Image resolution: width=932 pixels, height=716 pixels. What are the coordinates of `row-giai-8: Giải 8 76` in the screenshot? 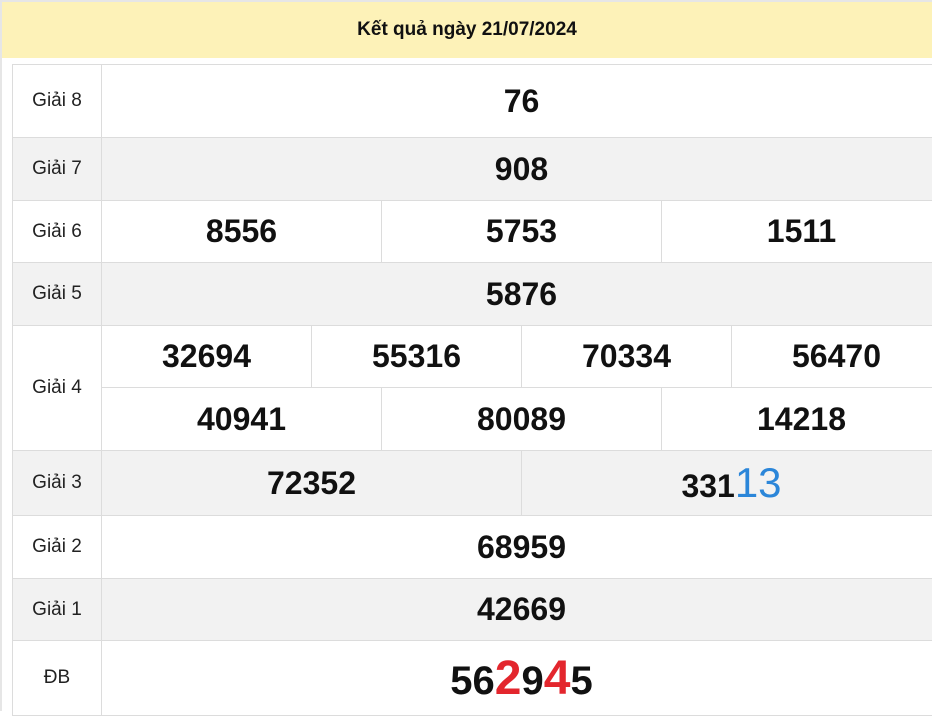 It's located at (472, 101).